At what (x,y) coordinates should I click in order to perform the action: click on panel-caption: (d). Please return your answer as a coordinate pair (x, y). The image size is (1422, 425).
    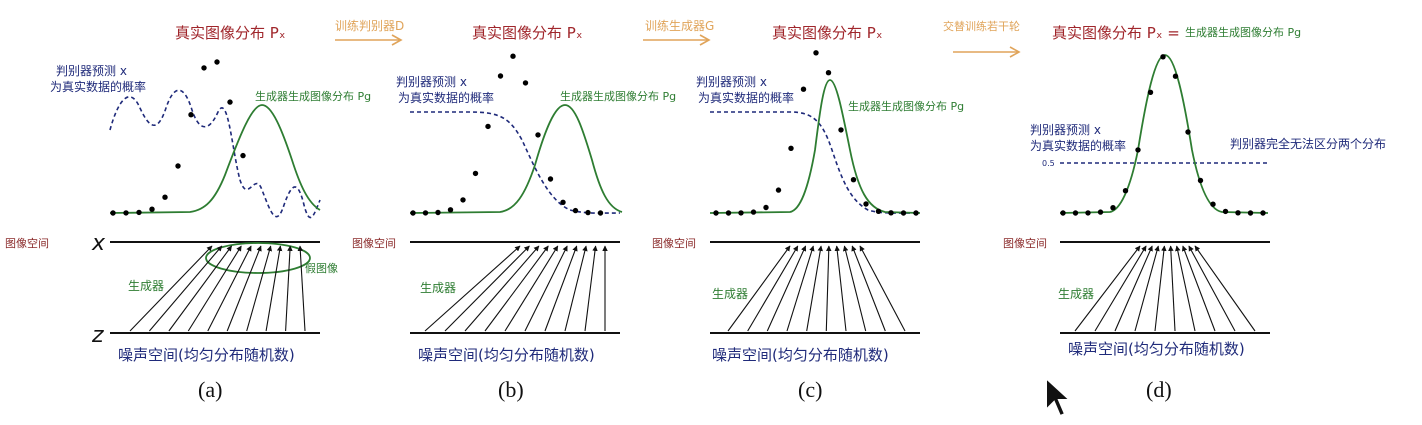
    Looking at the image, I should click on (1159, 389).